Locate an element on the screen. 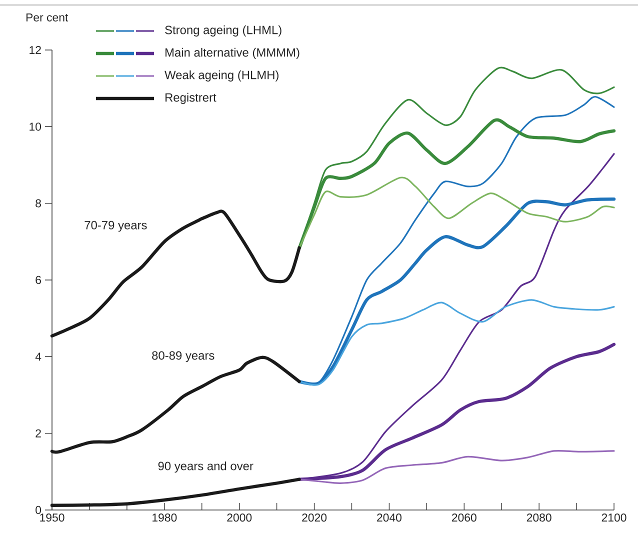 The height and width of the screenshot is (539, 638). x-tick-label: 2100 is located at coordinates (614, 518).